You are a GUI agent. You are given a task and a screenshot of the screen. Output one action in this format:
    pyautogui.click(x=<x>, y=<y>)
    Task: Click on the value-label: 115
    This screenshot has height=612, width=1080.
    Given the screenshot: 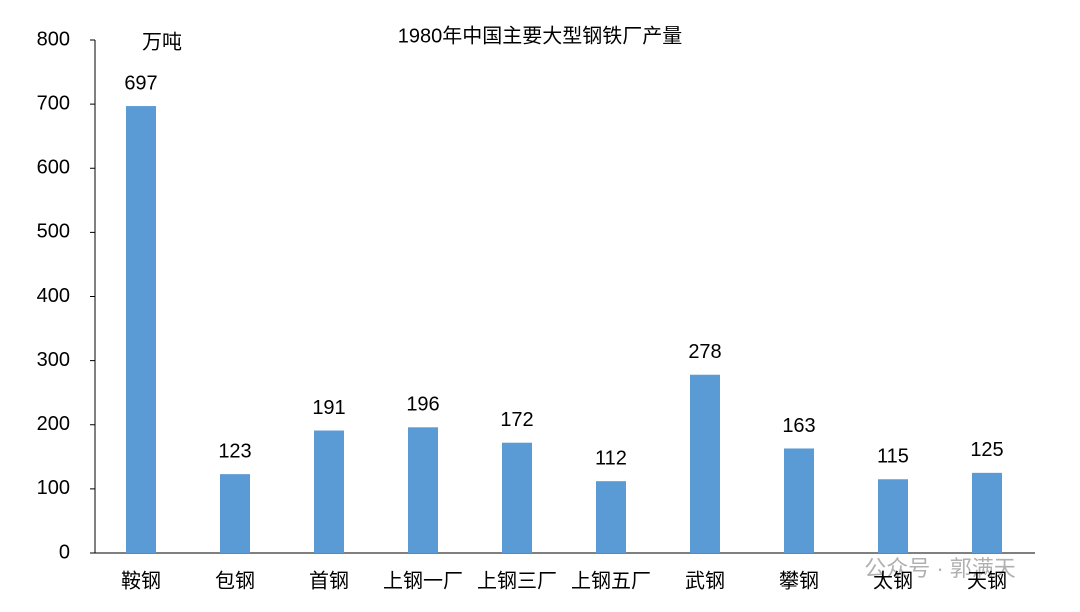 What is the action you would take?
    pyautogui.click(x=893, y=457)
    